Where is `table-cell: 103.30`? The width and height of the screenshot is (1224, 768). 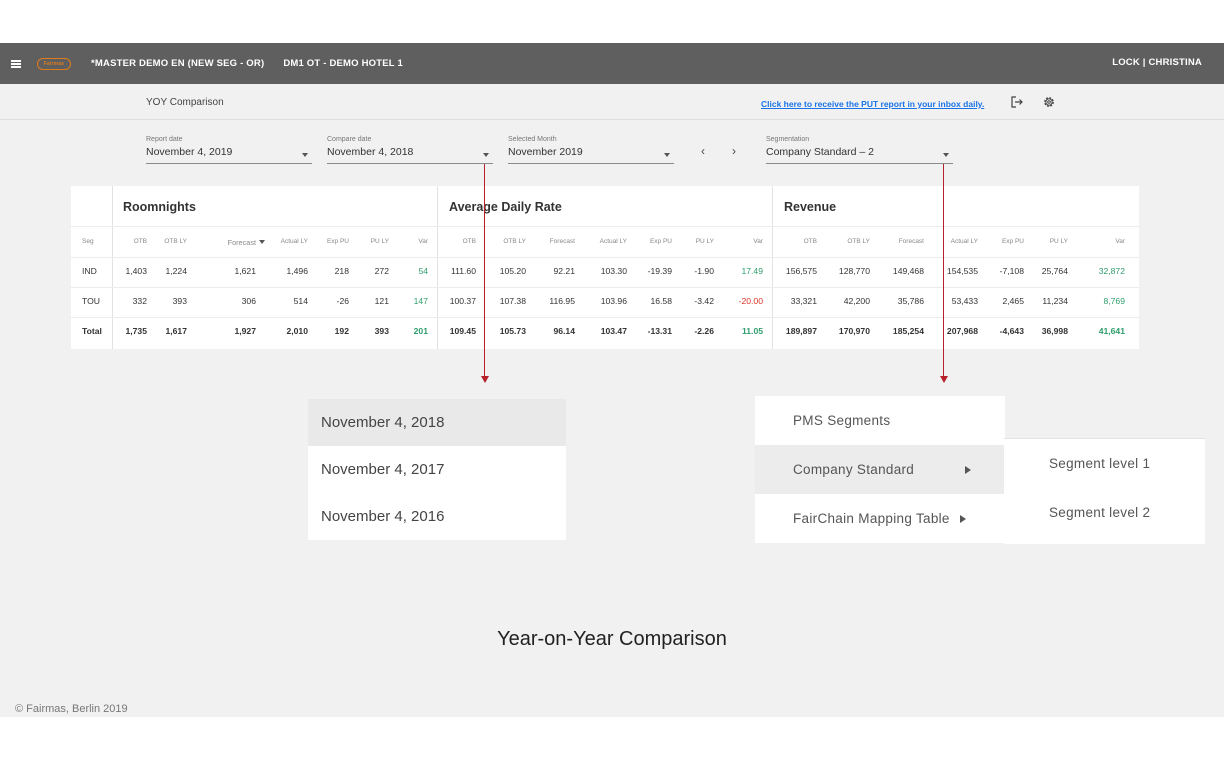
table-cell: 103.30 is located at coordinates (613, 271).